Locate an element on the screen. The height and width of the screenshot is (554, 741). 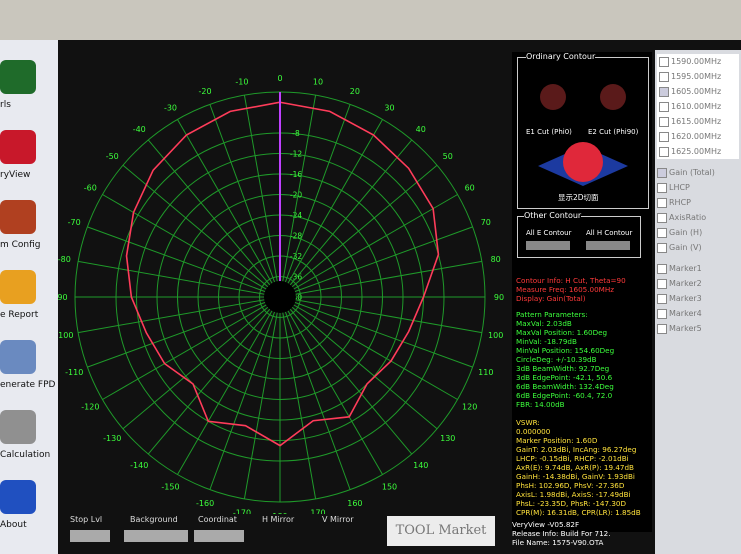
e2-label: E2 Cut (Phi90) is located at coordinates (613, 132).